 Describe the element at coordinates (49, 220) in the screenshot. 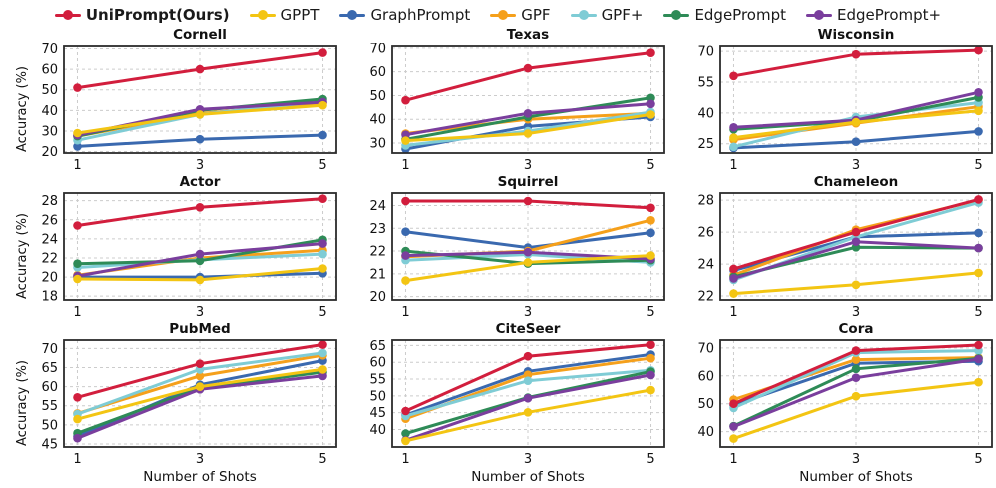

I see `svg-text: 26` at that location.